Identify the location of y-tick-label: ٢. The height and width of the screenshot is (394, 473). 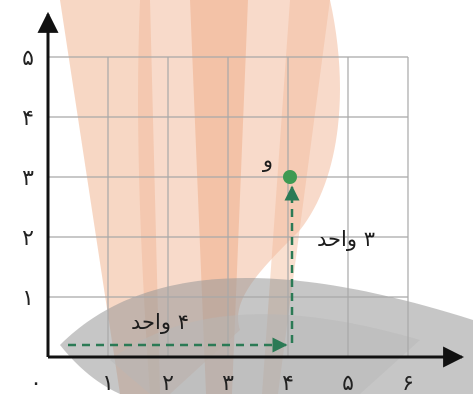
(28, 238).